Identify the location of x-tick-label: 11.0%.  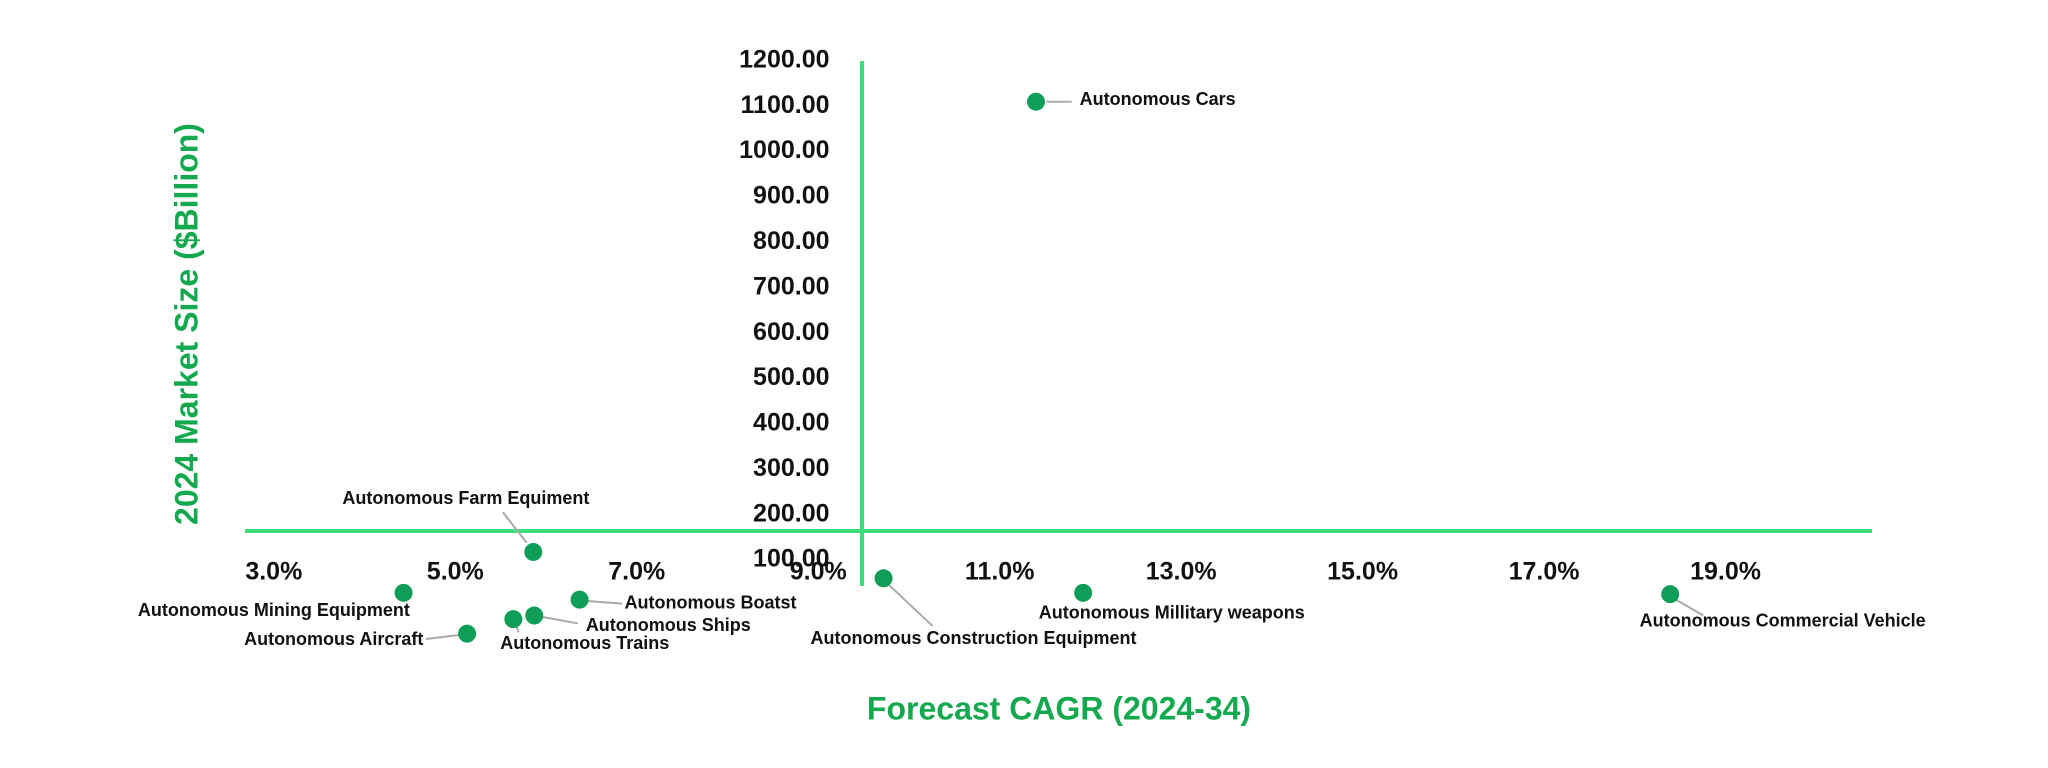
(1000, 571).